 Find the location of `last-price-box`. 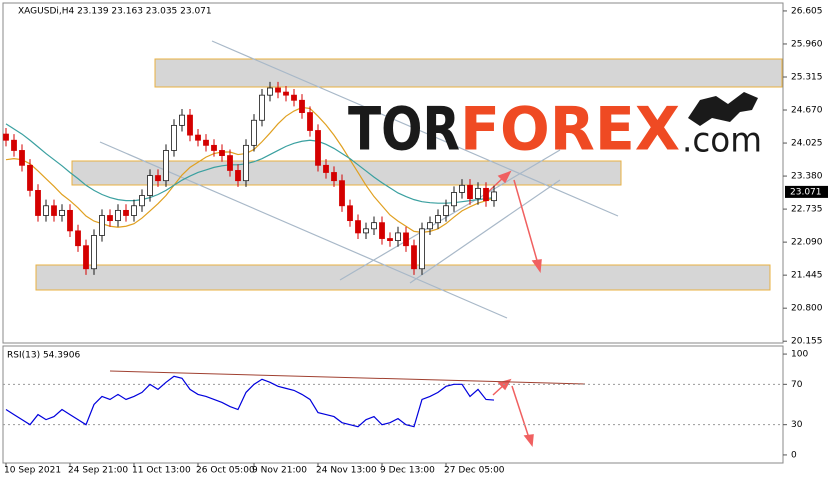

last-price-box is located at coordinates (806, 191).